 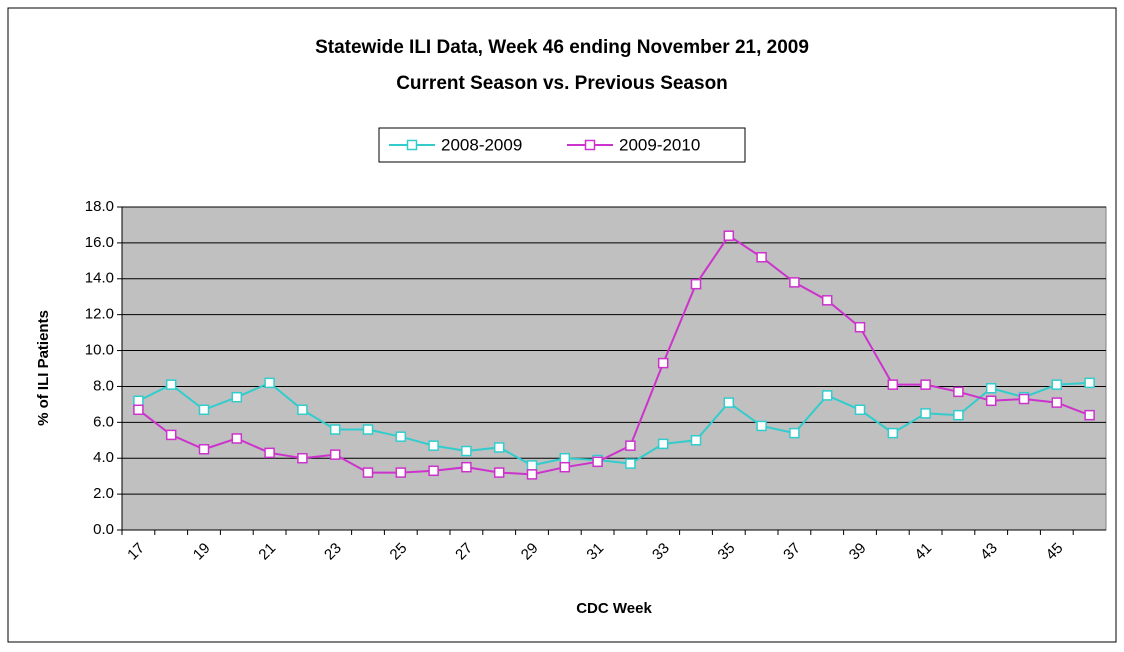 I want to click on y-axis-title: % of ILI Patients, so click(x=43, y=368).